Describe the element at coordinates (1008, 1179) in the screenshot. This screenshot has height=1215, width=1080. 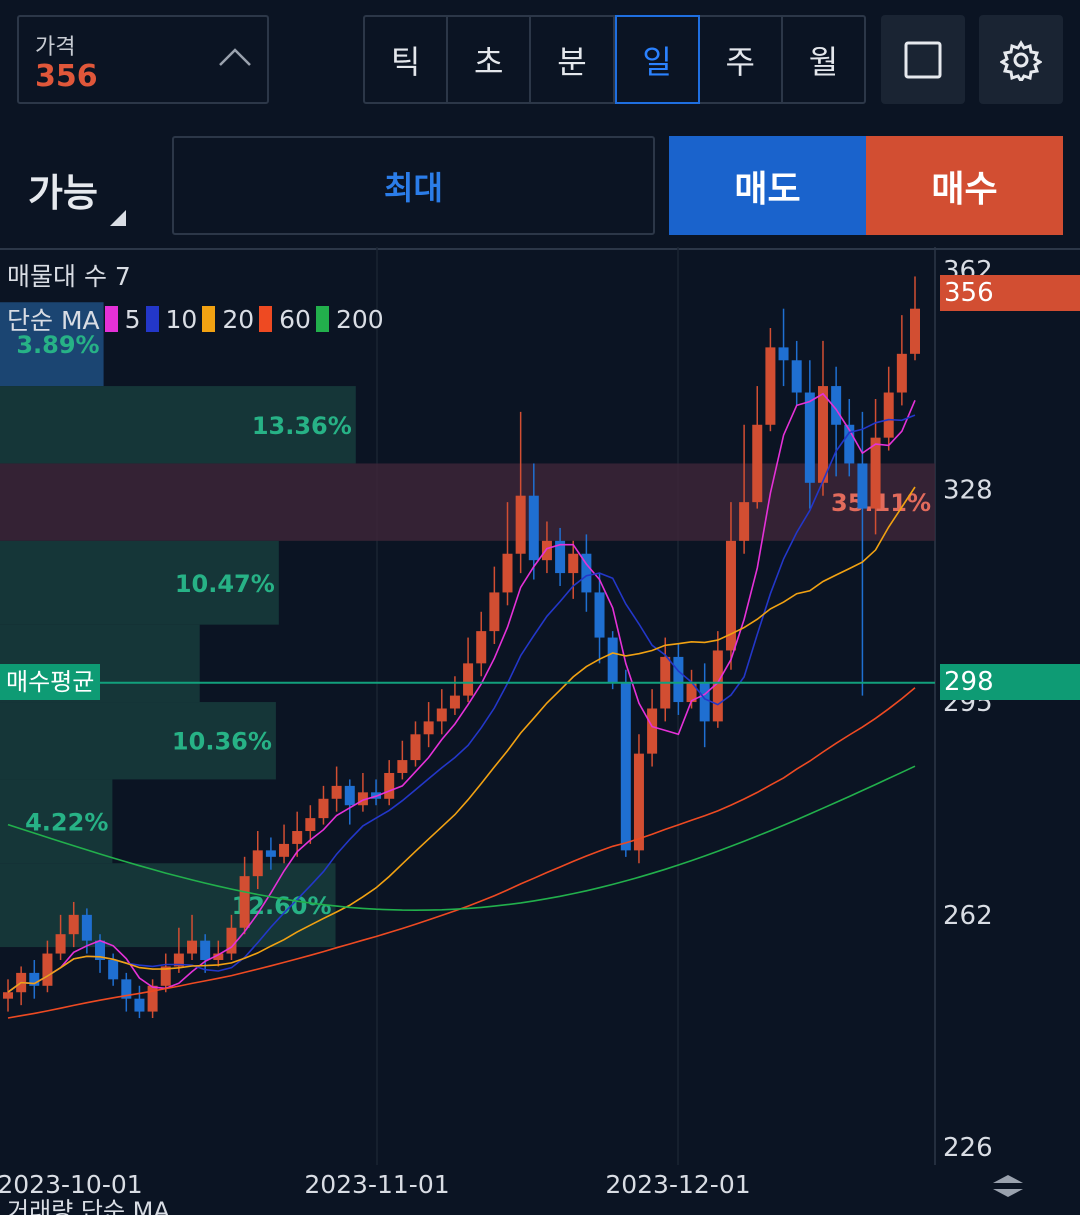
I see `scroll-up-arrow` at that location.